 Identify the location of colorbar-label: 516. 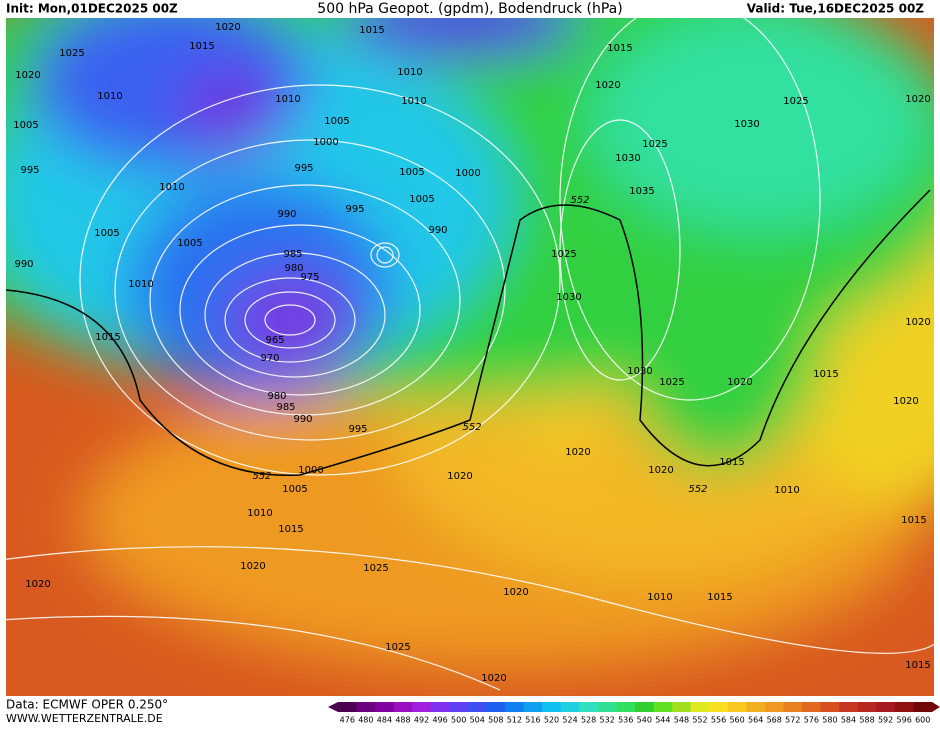
(532, 720).